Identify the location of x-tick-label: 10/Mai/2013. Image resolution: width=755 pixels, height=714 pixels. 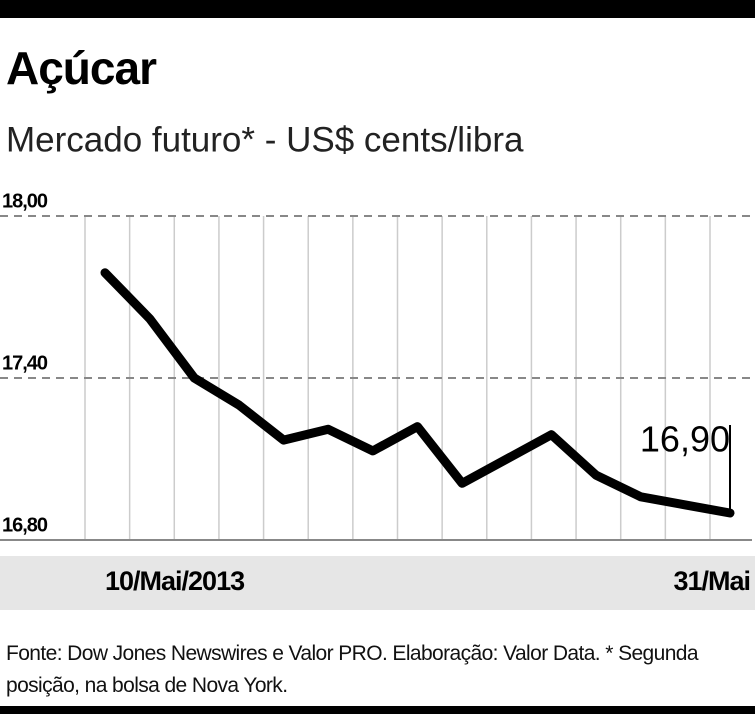
(175, 581).